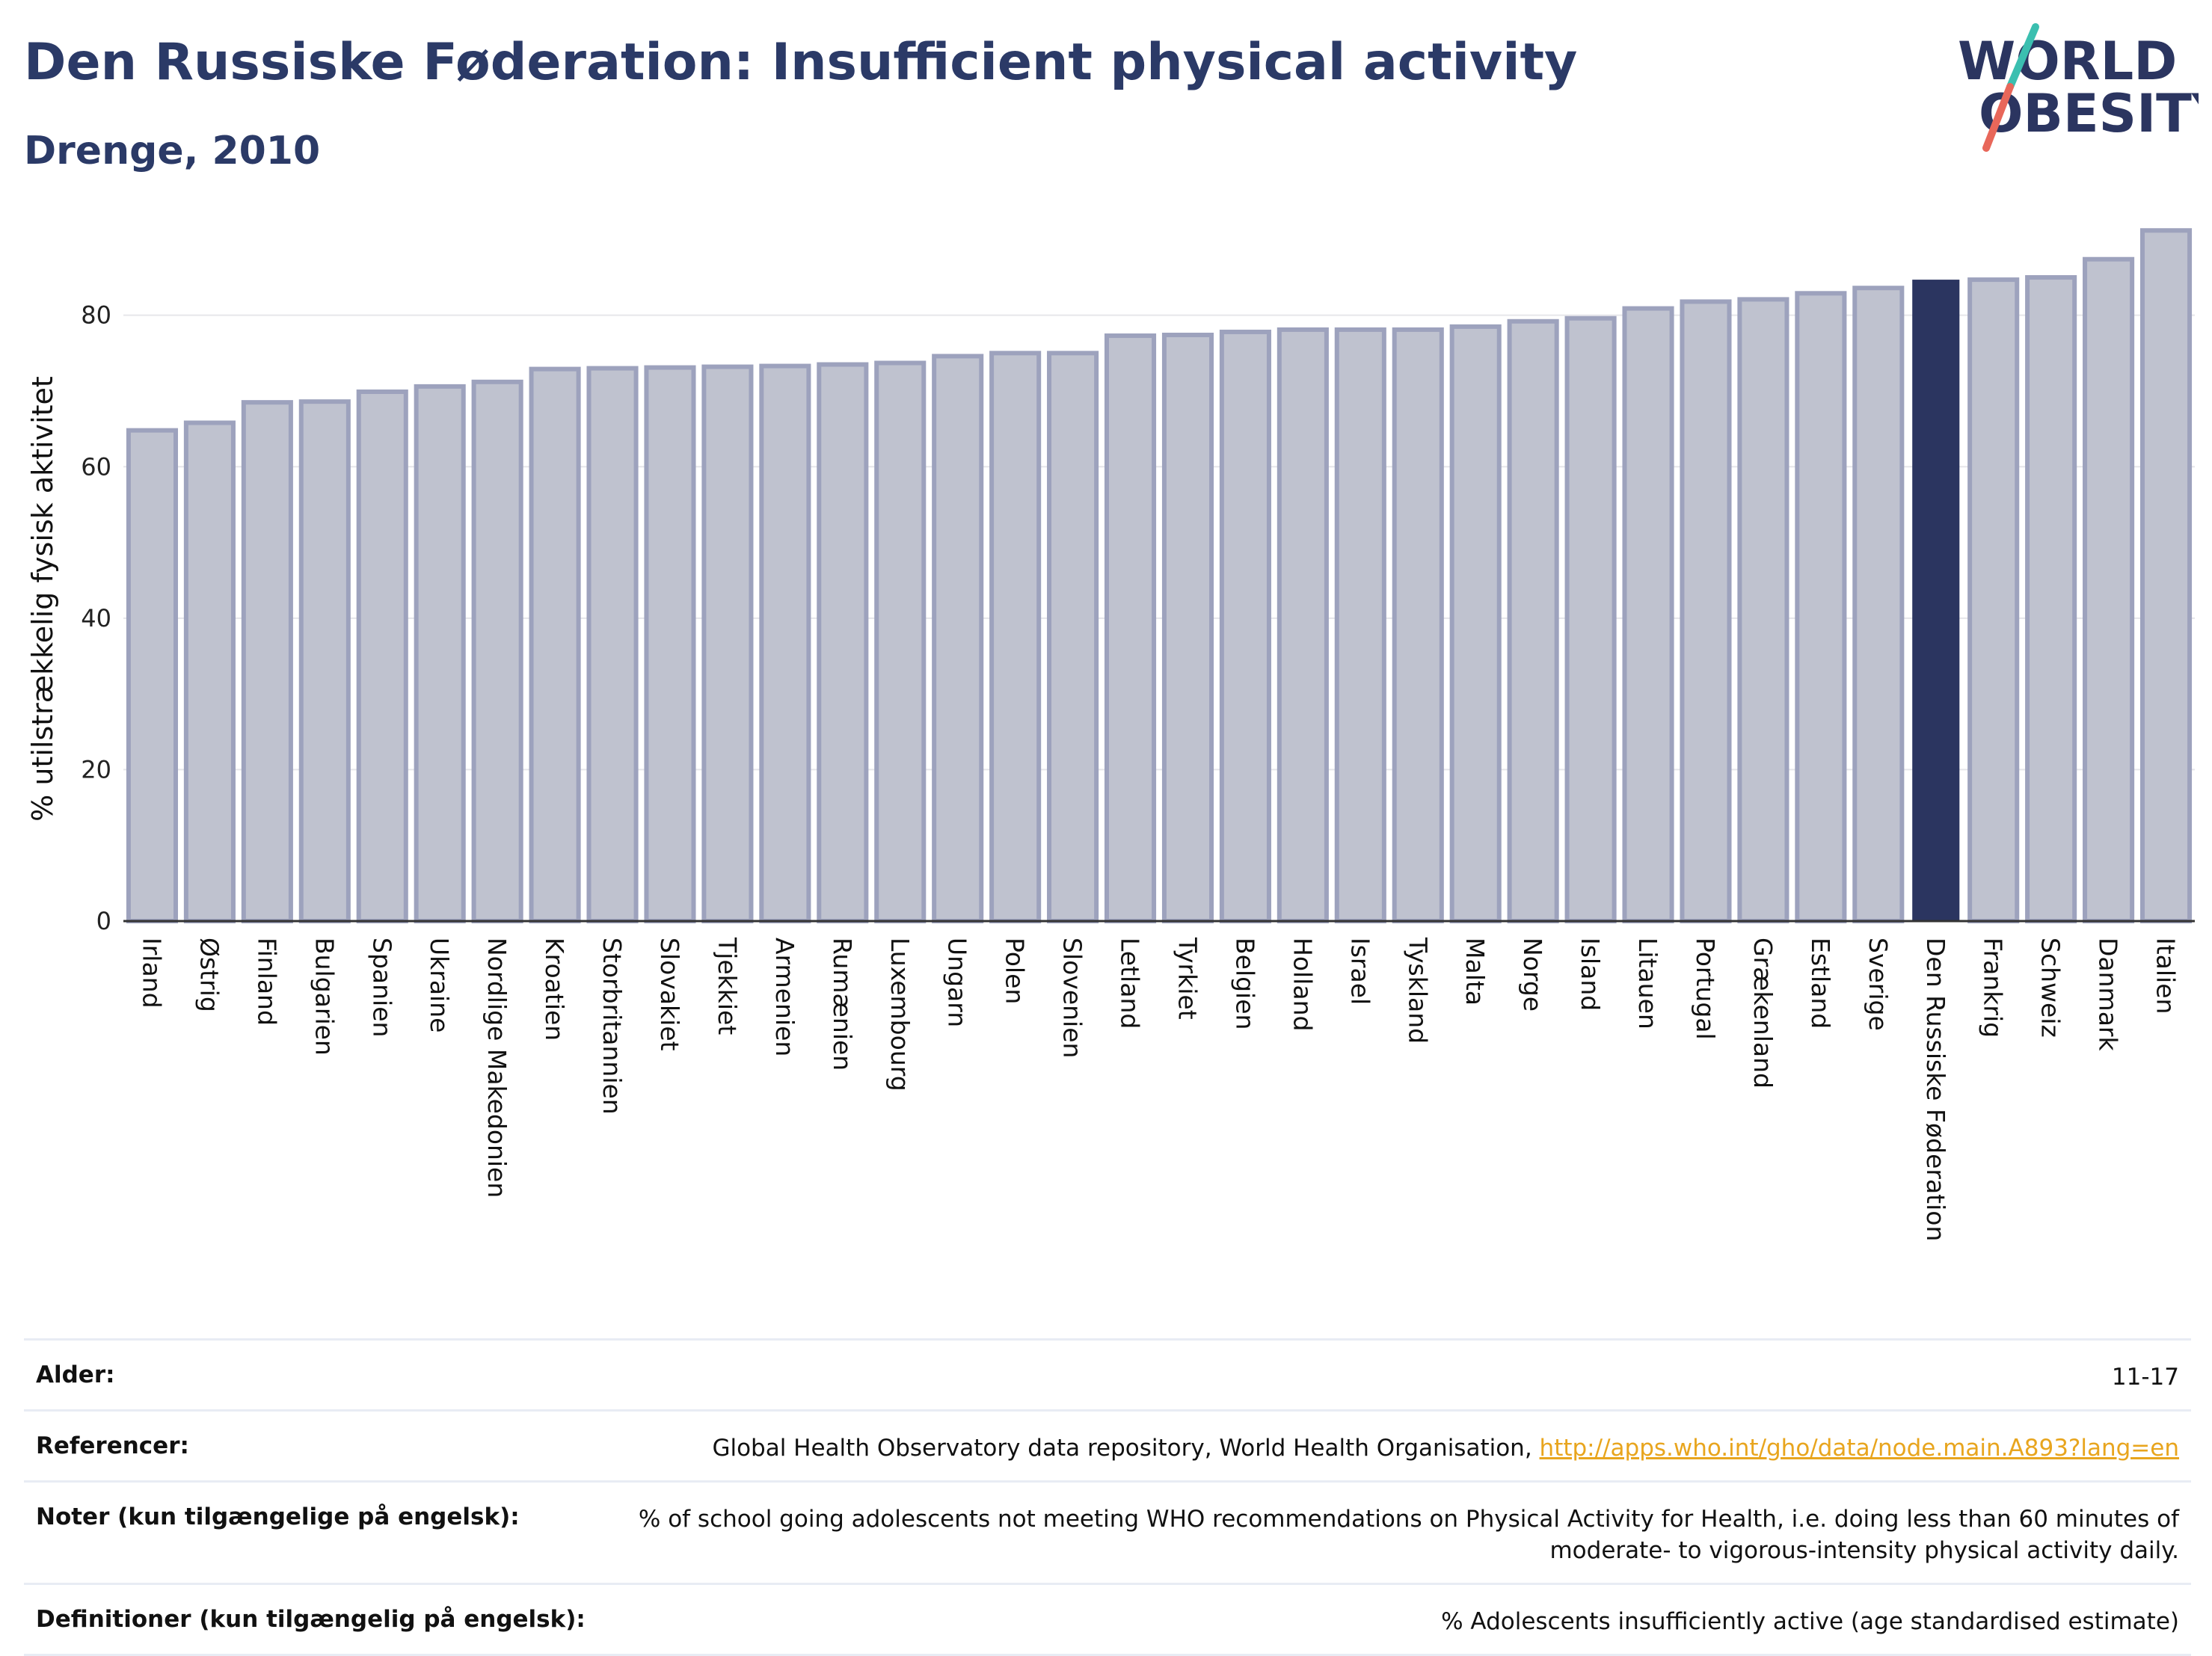 This screenshot has height=1656, width=2212. Describe the element at coordinates (103, 921) in the screenshot. I see `y-tick-label: 0` at that location.